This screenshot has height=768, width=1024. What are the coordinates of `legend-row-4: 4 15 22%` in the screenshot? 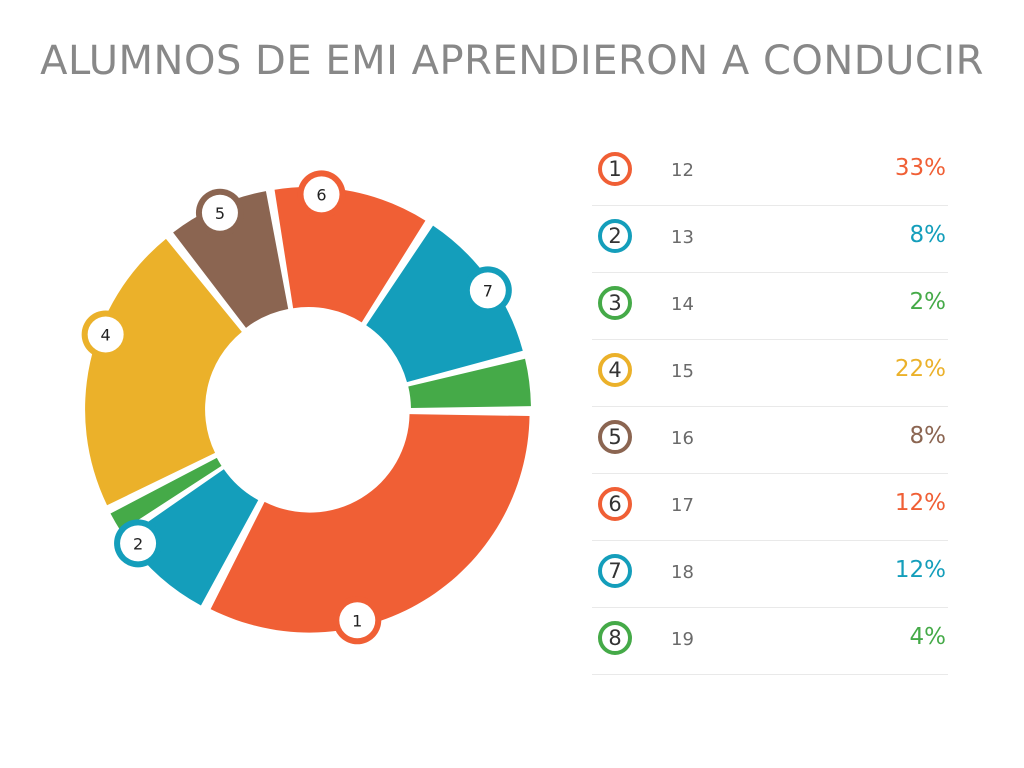 It's located at (770, 373).